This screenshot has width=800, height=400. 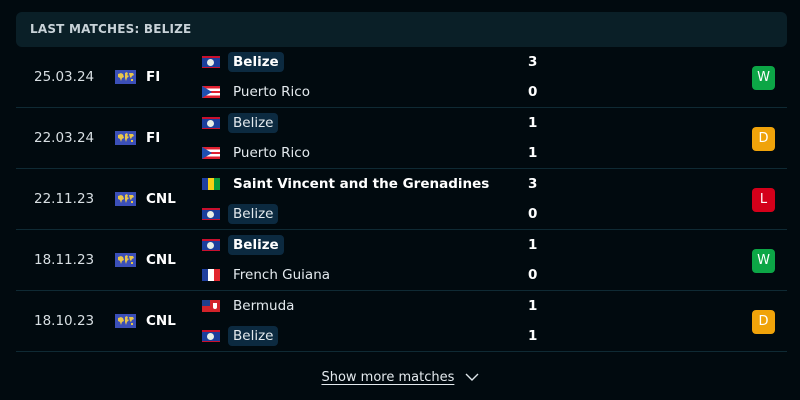 What do you see at coordinates (211, 306) in the screenshot?
I see `bermuda-flag-icon` at bounding box center [211, 306].